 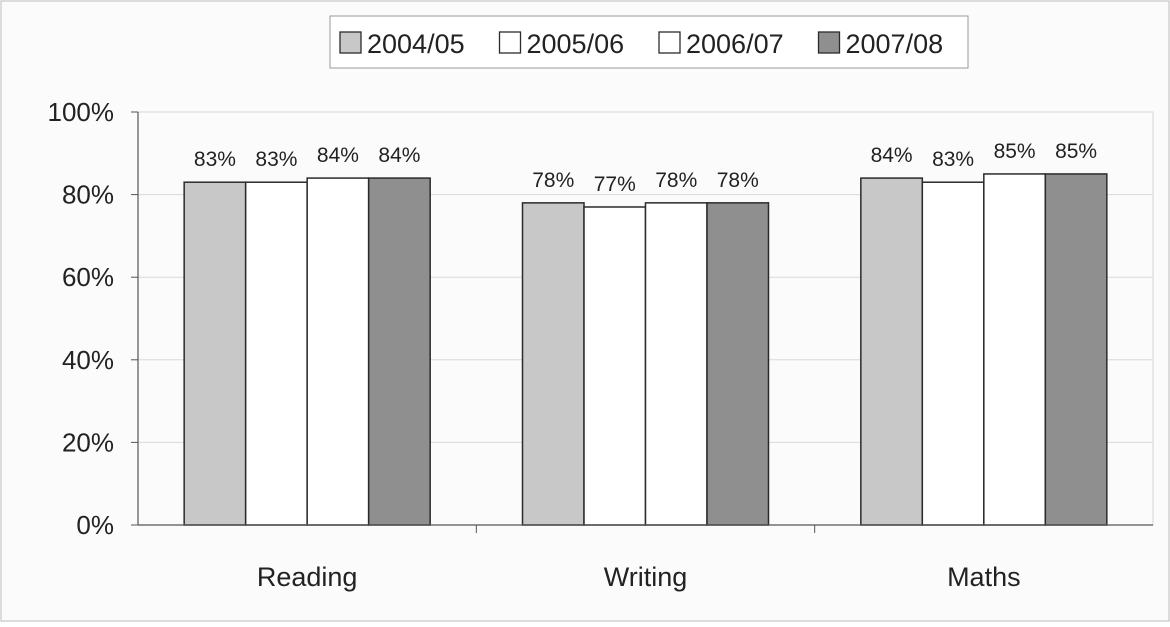 I want to click on y-tick-label: 0%, so click(x=95, y=525).